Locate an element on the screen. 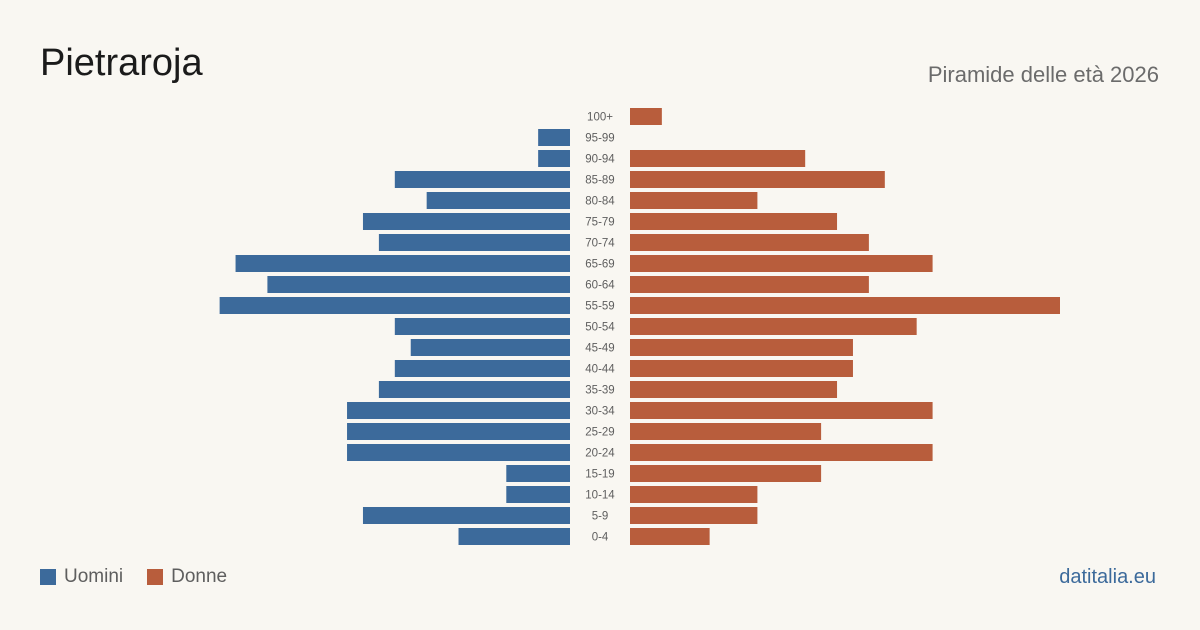  age-label-0-4: 0-4 is located at coordinates (600, 538).